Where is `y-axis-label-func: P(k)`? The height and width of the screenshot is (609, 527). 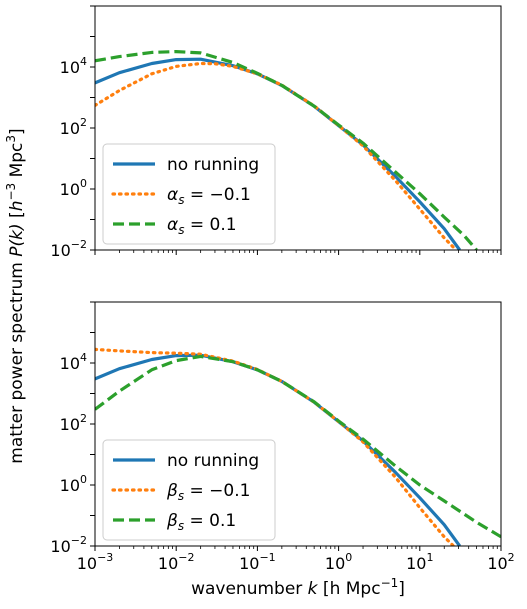 y-axis-label-func: P(k) is located at coordinates (17, 239).